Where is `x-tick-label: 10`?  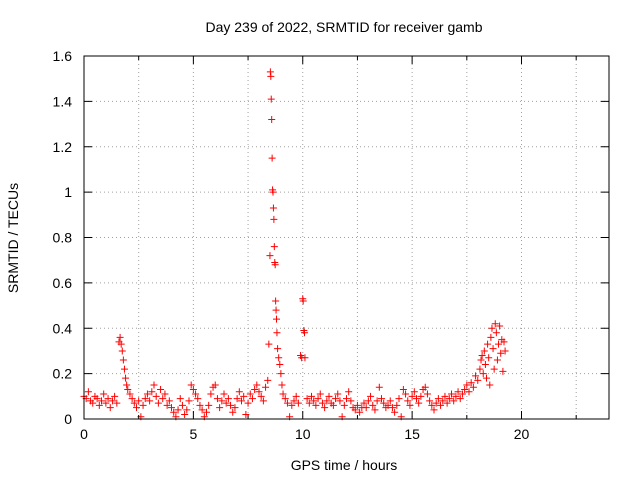 x-tick-label: 10 is located at coordinates (303, 434).